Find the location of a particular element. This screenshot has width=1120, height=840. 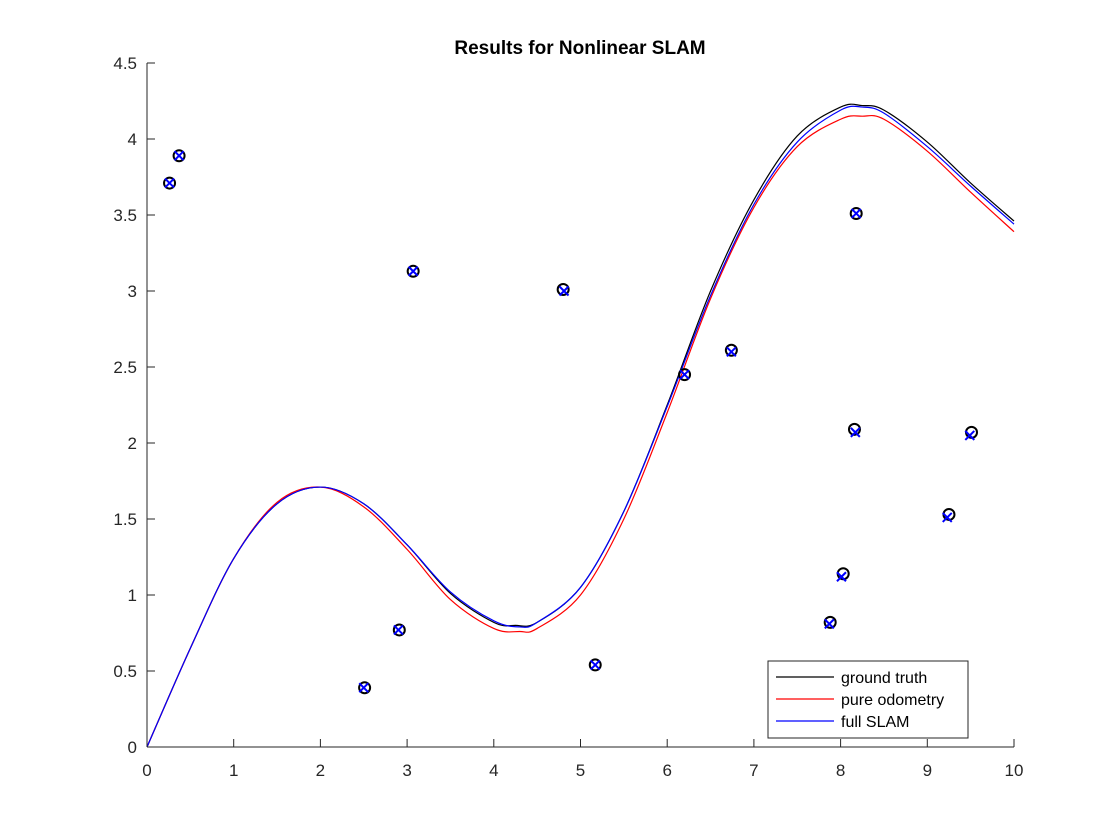

x-tick-label: 4 is located at coordinates (493, 770).